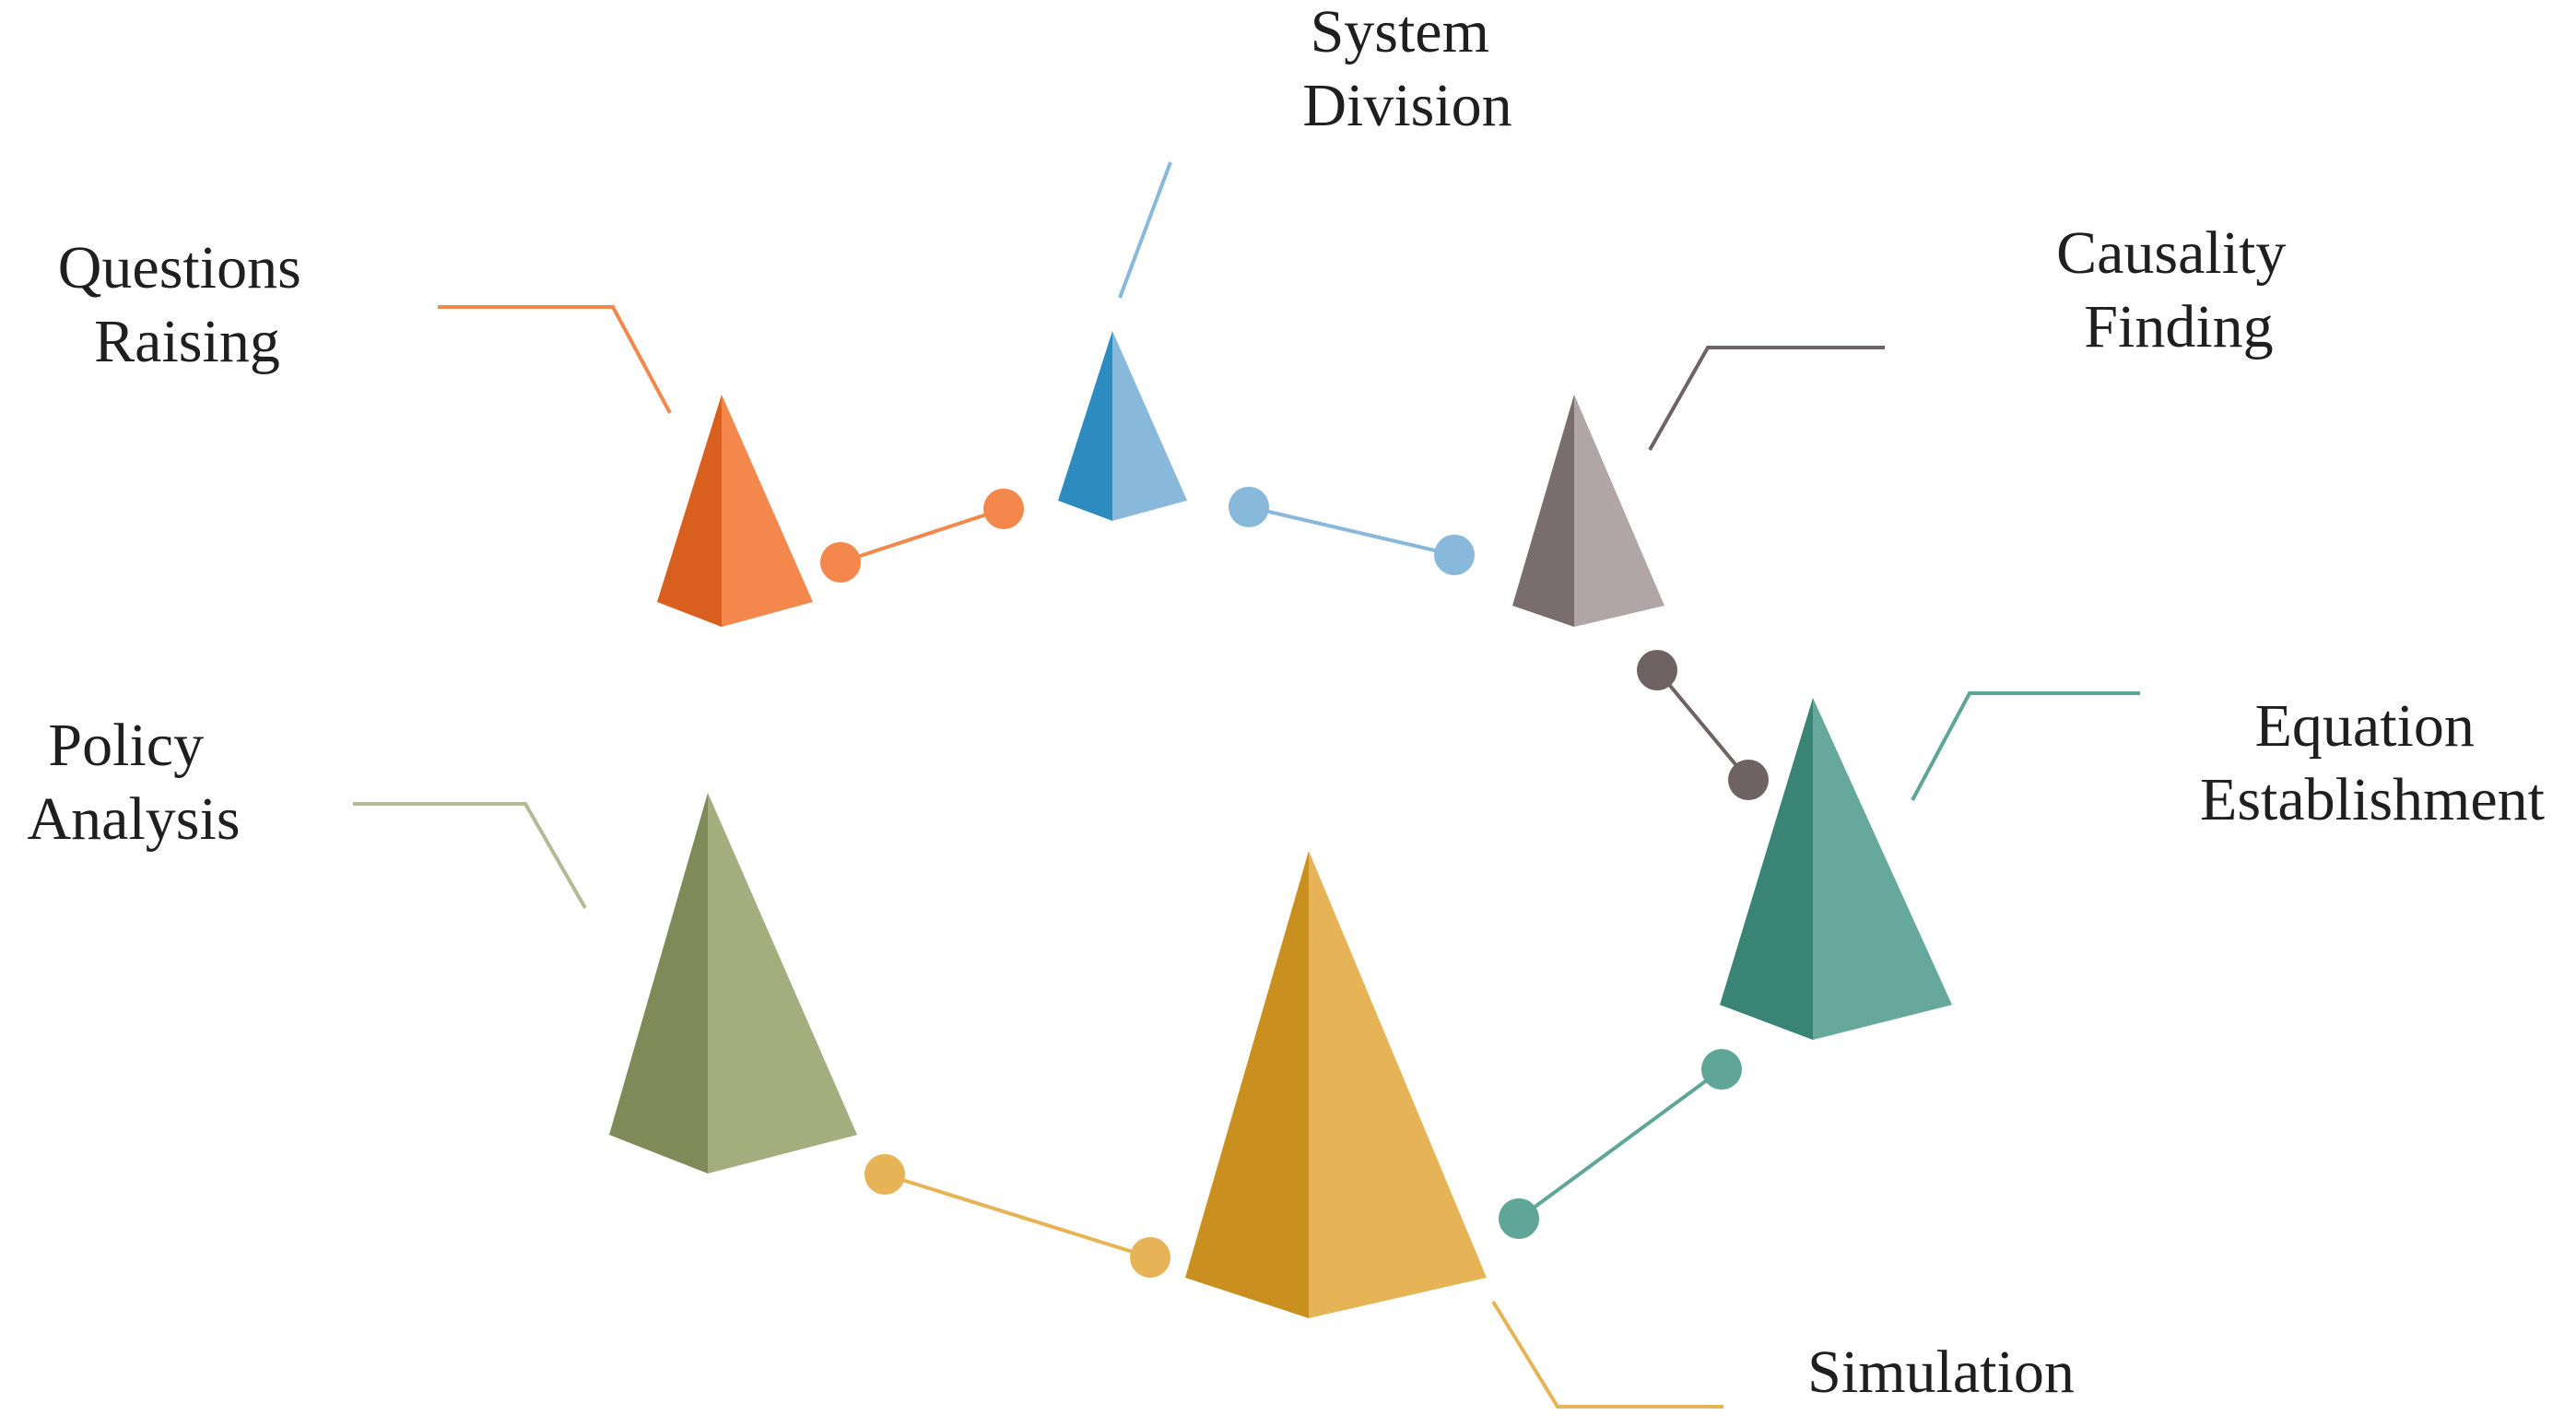 The height and width of the screenshot is (1427, 2576). What do you see at coordinates (134, 782) in the screenshot?
I see `label-policy-analysis: Policy Analysis` at bounding box center [134, 782].